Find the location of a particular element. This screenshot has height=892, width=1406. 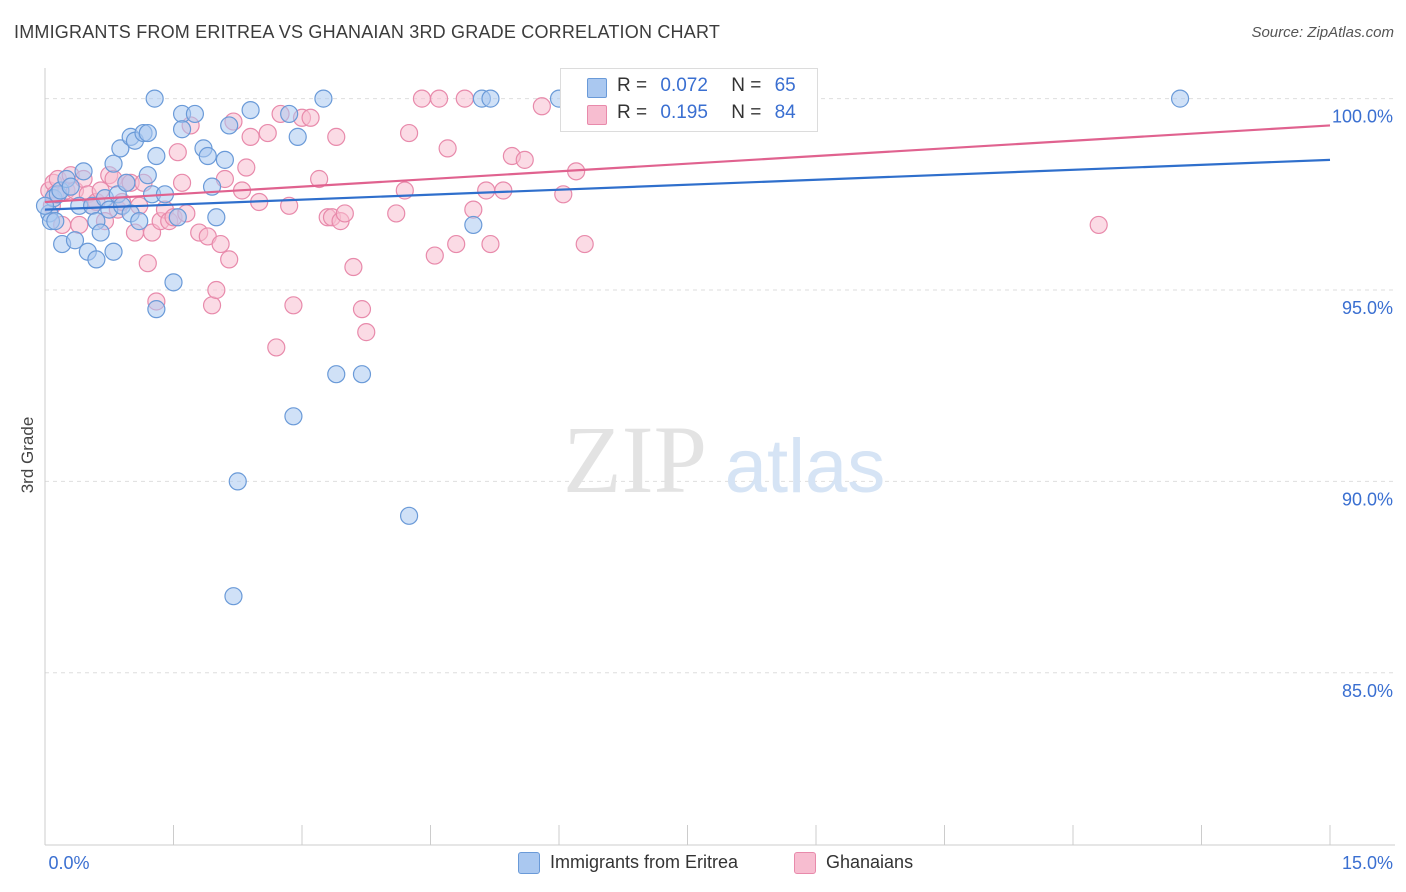

legend-swatch-blue is located at coordinates (597, 88).